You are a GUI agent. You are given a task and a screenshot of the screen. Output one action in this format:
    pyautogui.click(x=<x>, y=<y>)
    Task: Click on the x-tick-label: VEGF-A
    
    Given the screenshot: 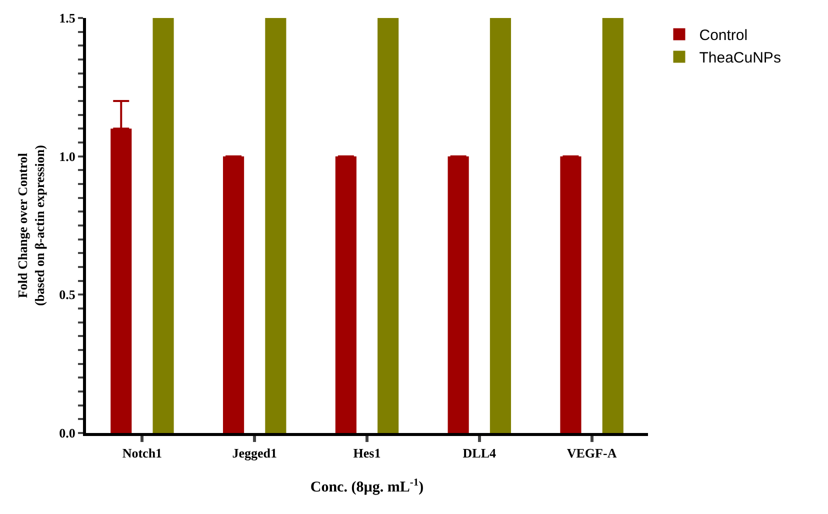 What is the action you would take?
    pyautogui.click(x=592, y=453)
    